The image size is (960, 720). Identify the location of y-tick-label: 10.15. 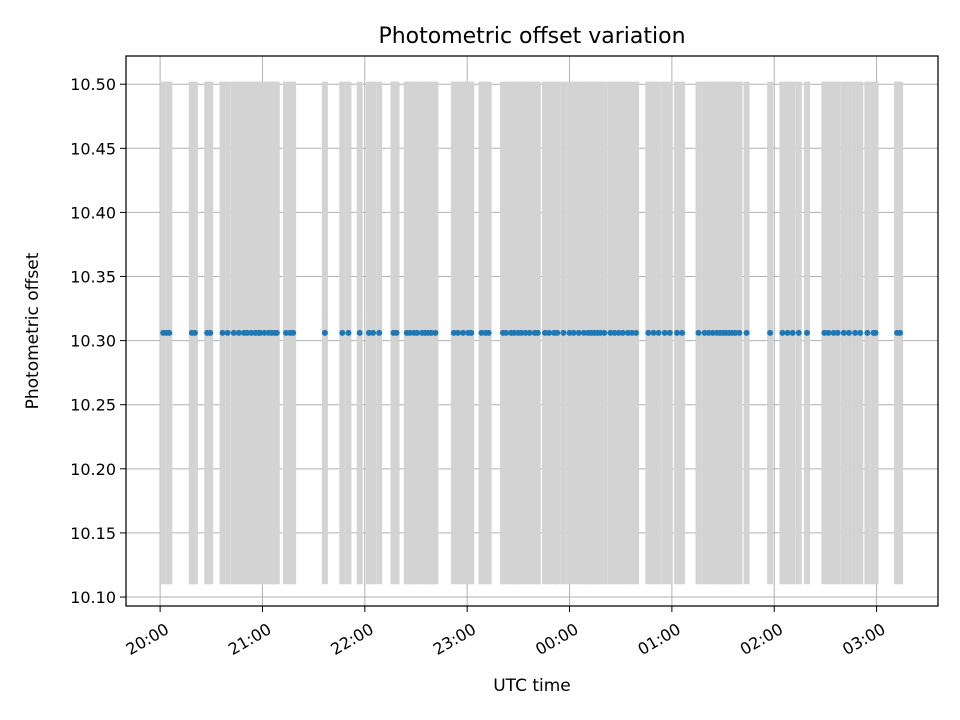
(93, 533).